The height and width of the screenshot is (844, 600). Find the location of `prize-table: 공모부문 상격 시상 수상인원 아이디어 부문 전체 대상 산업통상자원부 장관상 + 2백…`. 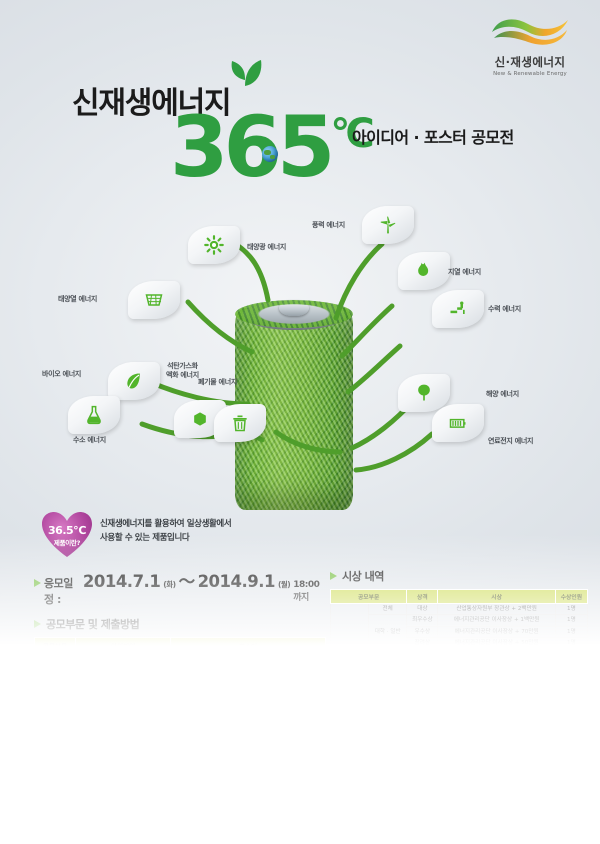

prize-table: 공모부문 상격 시상 수상인원 아이디어 부문 전체 대상 산업통상자원부 장관상 + 2백… is located at coordinates (459, 711).